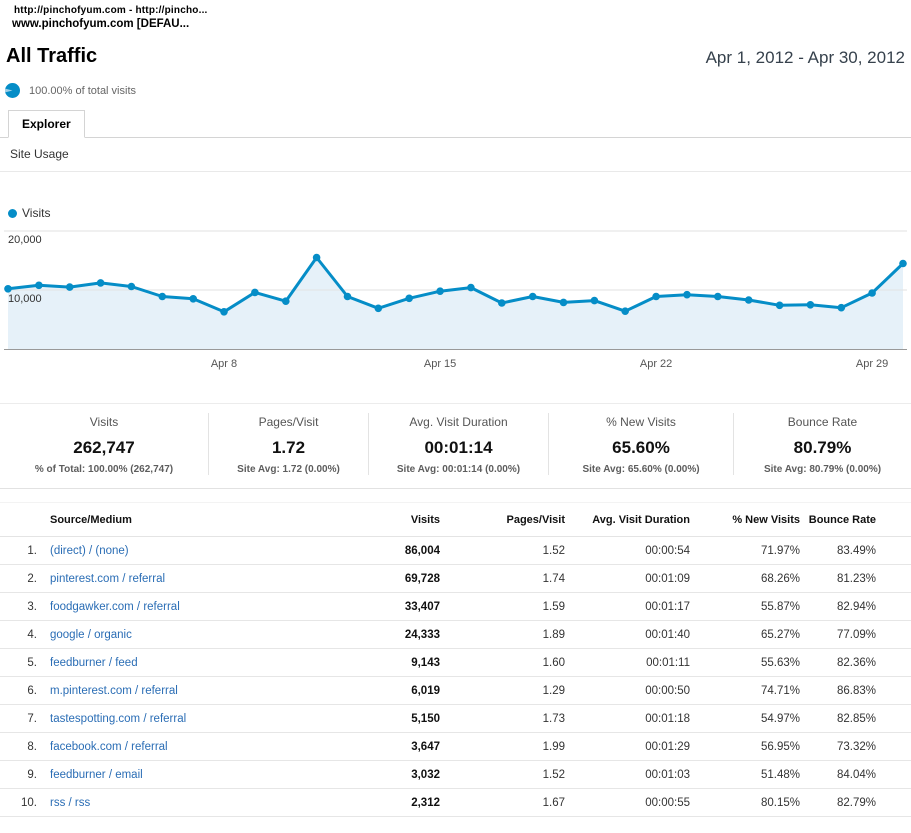 This screenshot has width=911, height=833. What do you see at coordinates (89, 551) in the screenshot?
I see `source-medium-link: (direct) / (none)` at bounding box center [89, 551].